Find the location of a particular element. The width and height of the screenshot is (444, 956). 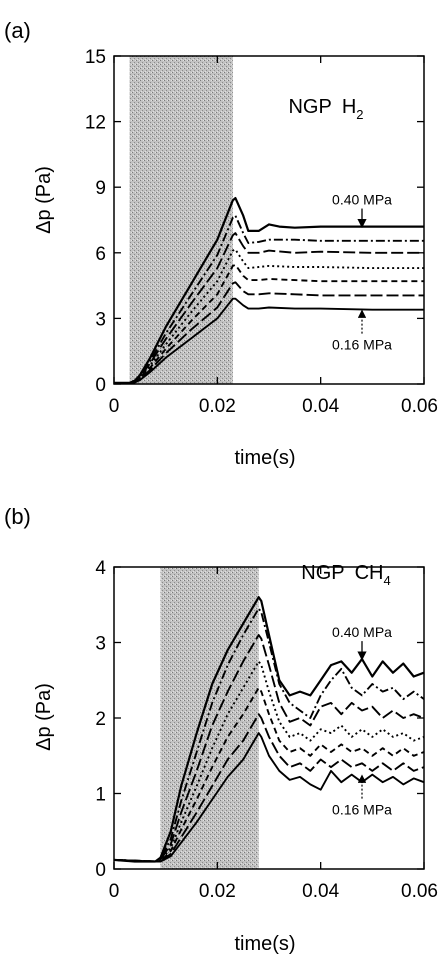

y-tick-label-a-2: 6 is located at coordinates (100, 254).